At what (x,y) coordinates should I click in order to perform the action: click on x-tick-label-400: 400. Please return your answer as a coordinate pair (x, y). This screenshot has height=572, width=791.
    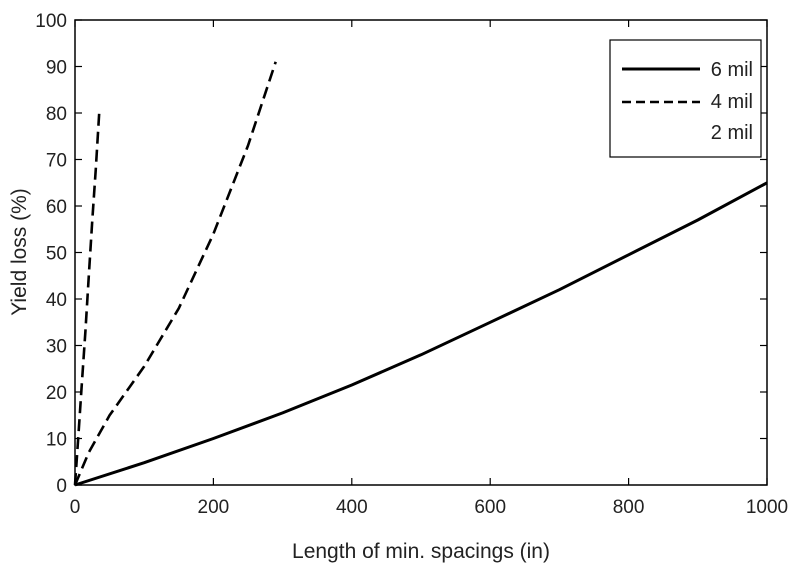
    Looking at the image, I should click on (352, 507).